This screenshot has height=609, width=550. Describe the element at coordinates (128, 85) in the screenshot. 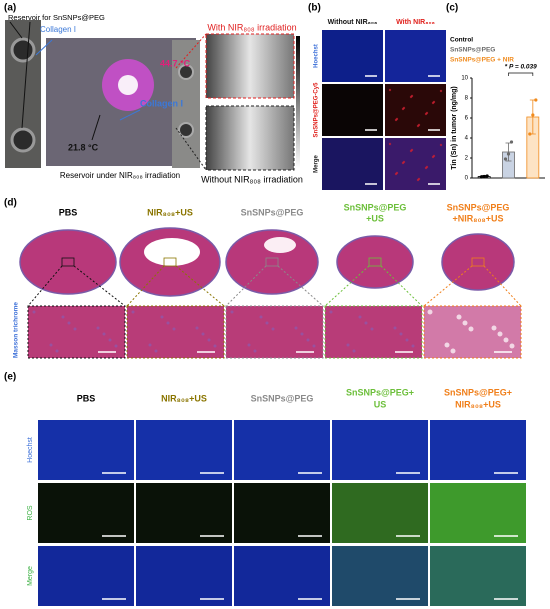

I see `hotspot` at that location.